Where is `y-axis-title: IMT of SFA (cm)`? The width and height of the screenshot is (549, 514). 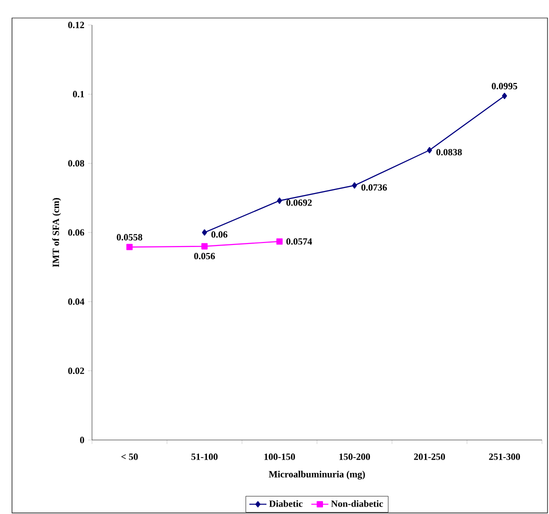
y-axis-title: IMT of SFA (cm) is located at coordinates (56, 233).